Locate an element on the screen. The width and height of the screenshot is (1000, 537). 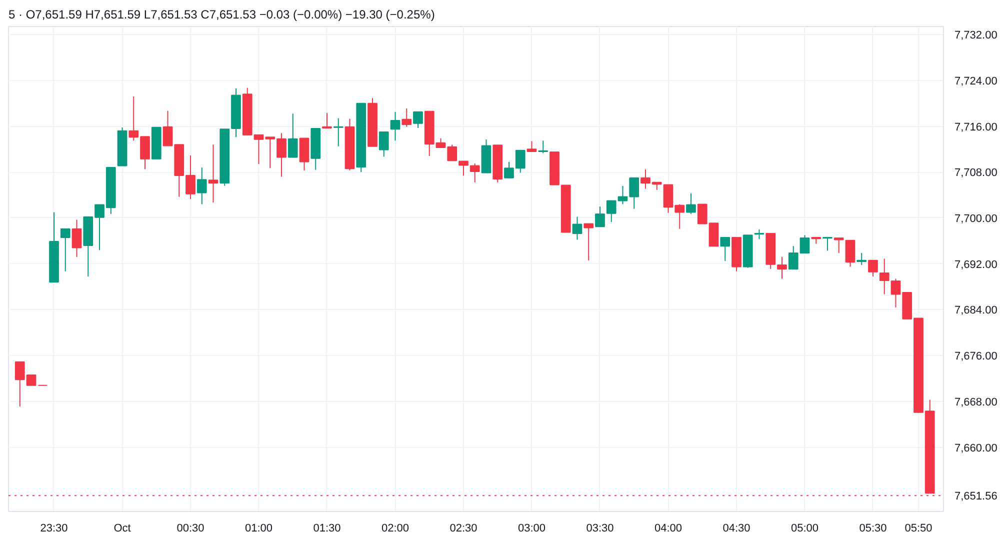
x-tick-label: 03:30 is located at coordinates (600, 528).